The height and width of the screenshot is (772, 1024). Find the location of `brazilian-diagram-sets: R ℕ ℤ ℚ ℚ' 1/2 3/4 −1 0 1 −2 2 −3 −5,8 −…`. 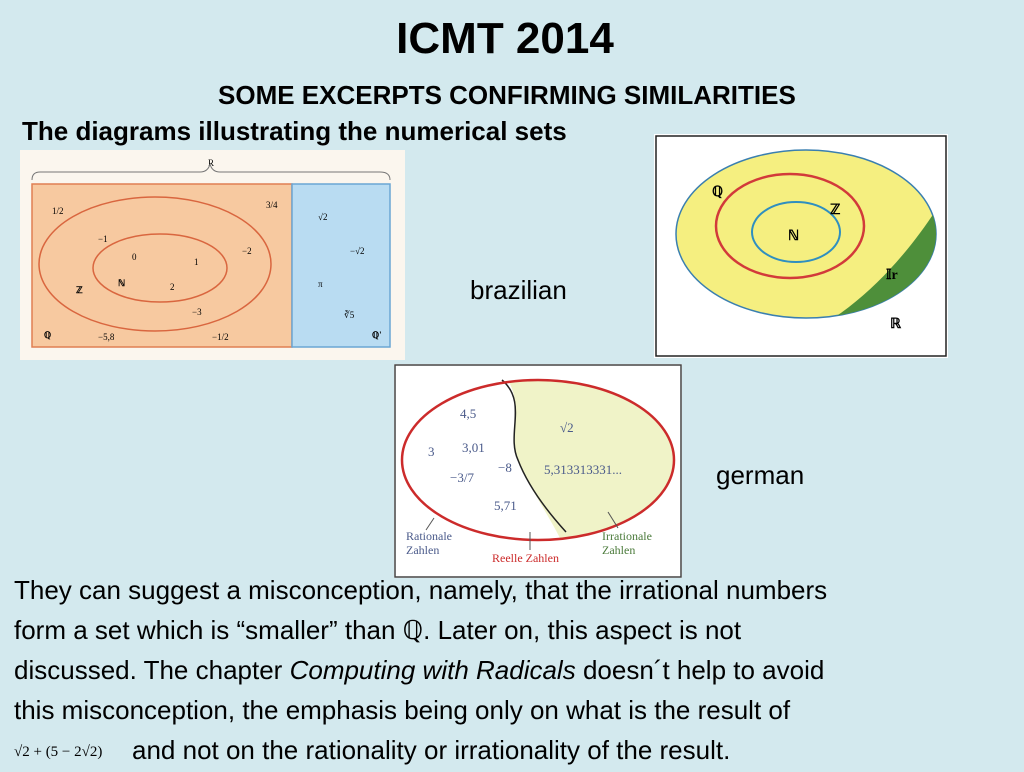

brazilian-diagram-sets: R ℕ ℤ ℚ ℚ' 1/2 3/4 −1 0 1 −2 2 −3 −5,8 −… is located at coordinates (212, 255).